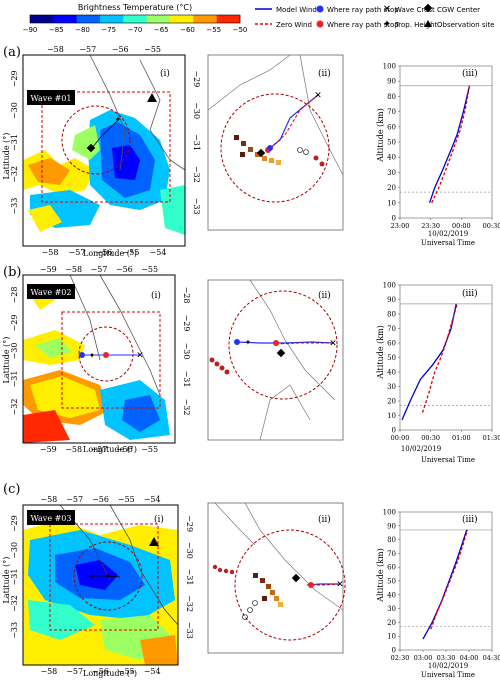 This screenshot has width=500, height=682. Describe the element at coordinates (391, 127) in the screenshot. I see `alt-ytick-label: 60` at that location.